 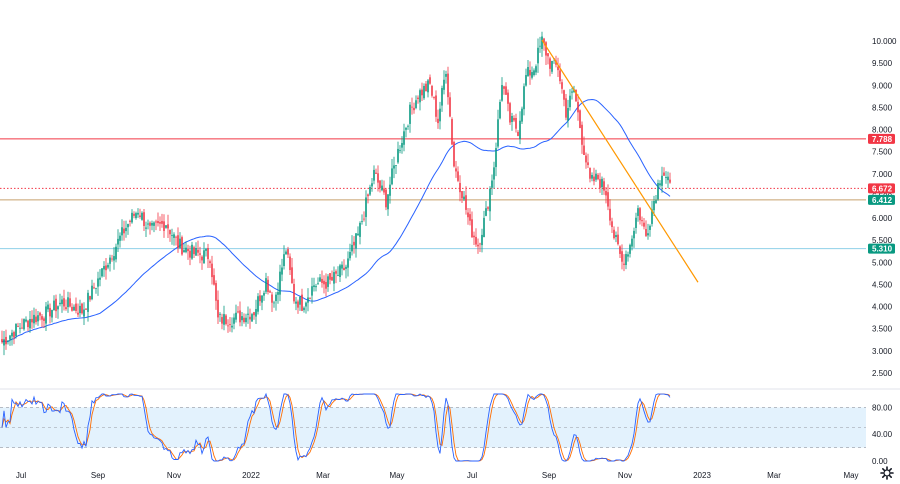 What do you see at coordinates (251, 475) in the screenshot?
I see `time-tick-label: 2022` at bounding box center [251, 475].